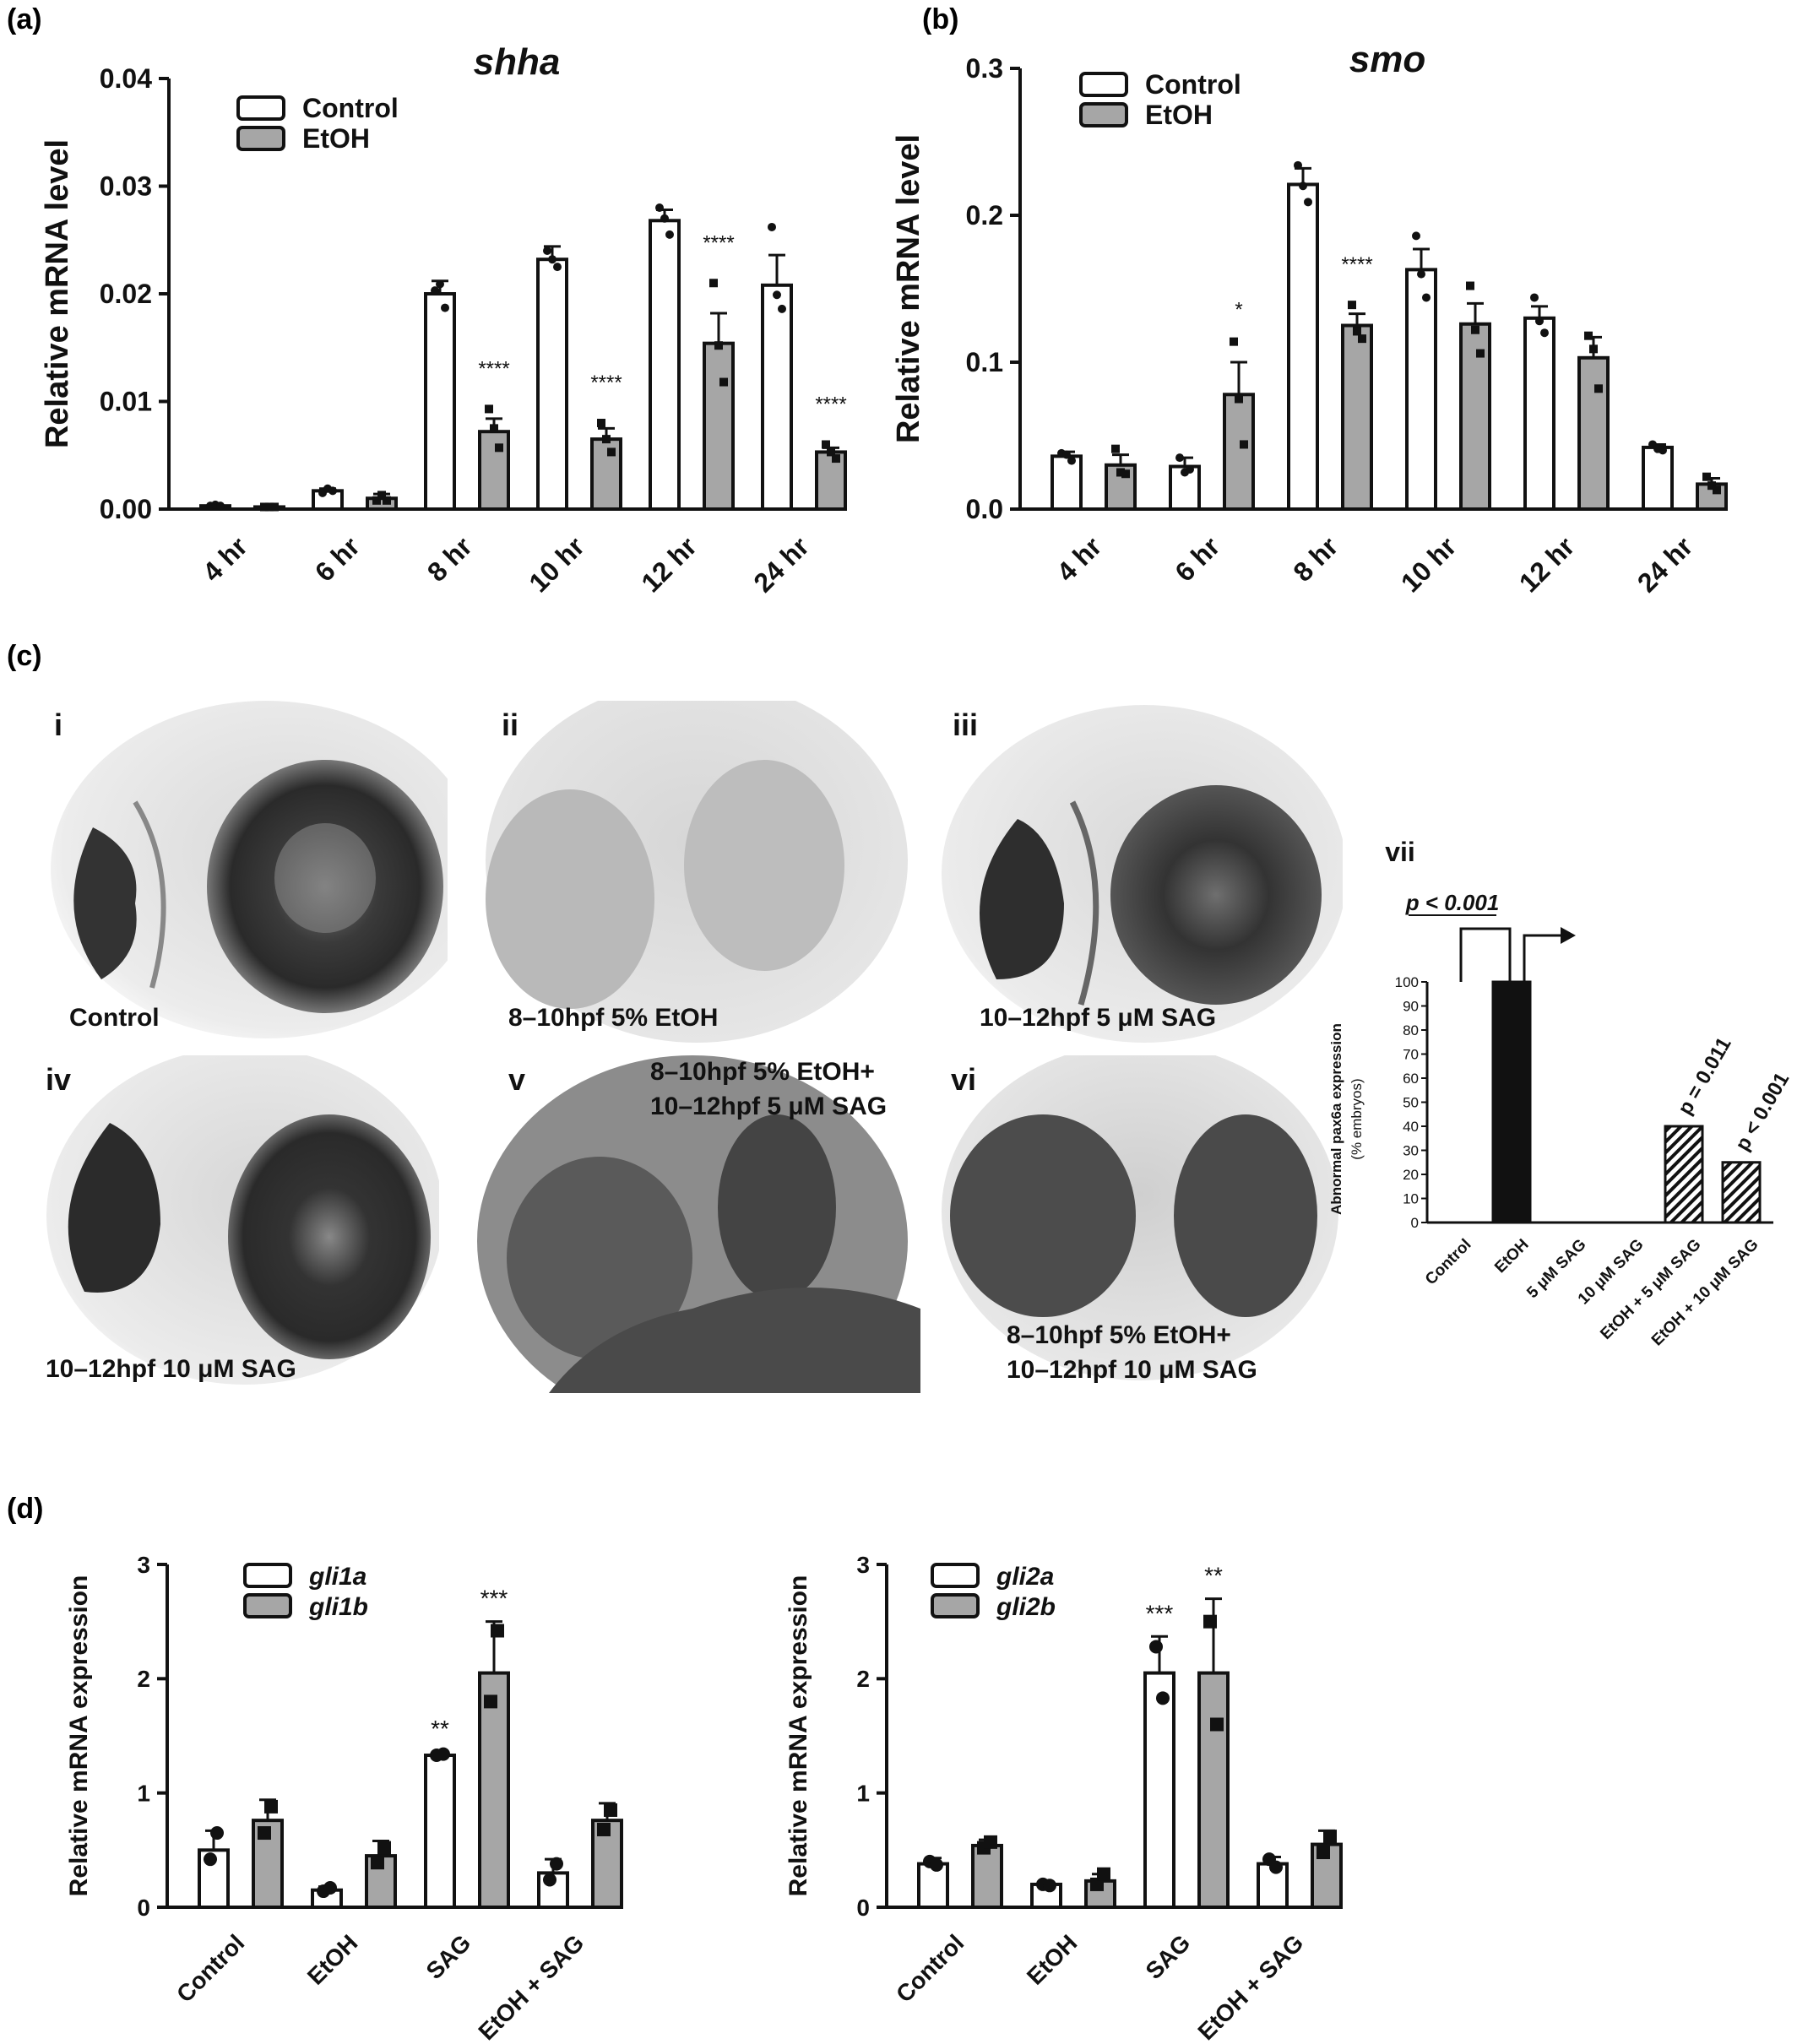  I want to click on photo-roman-iii: iii, so click(966, 725).